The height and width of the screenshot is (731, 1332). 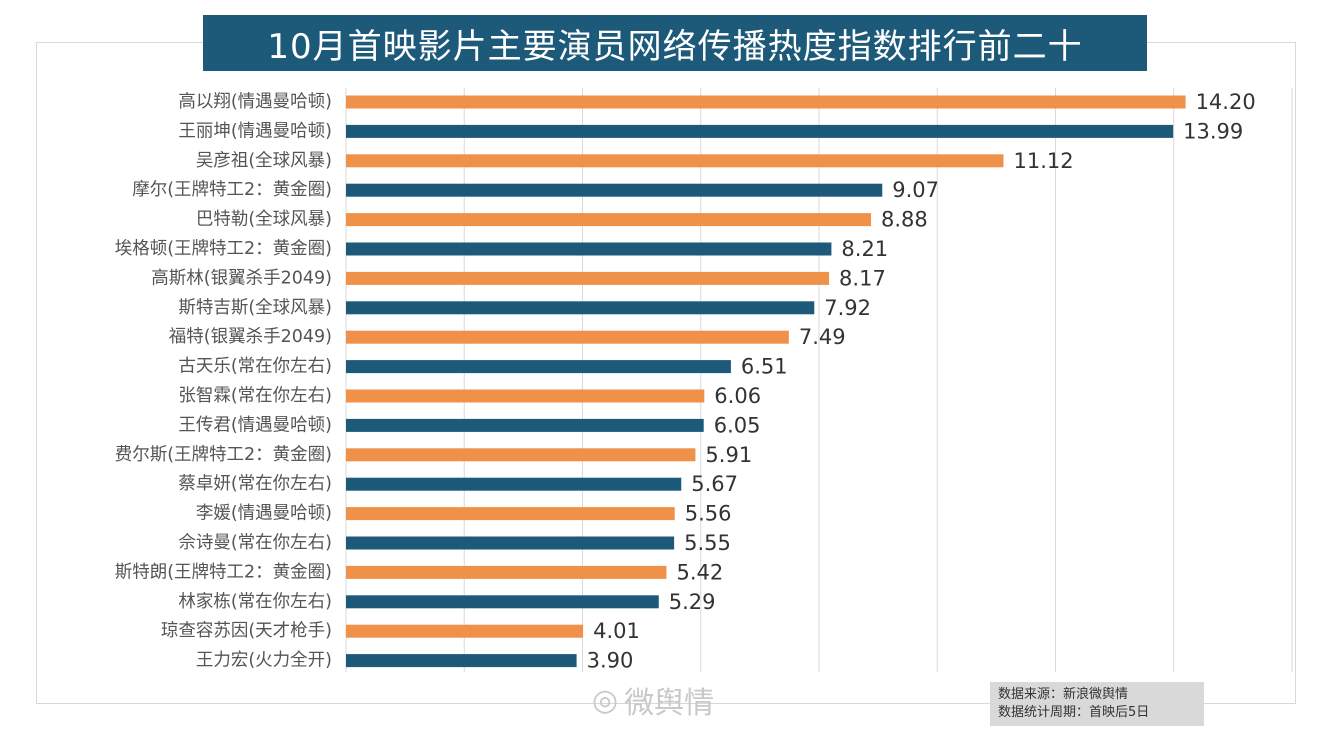 What do you see at coordinates (822, 337) in the screenshot?
I see `value-label: 7.49` at bounding box center [822, 337].